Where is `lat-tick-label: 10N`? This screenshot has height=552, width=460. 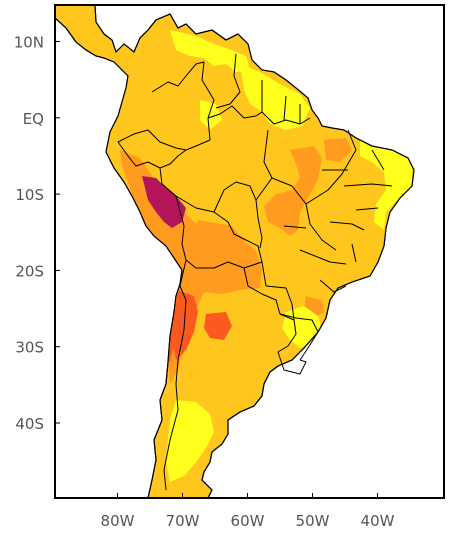 lat-tick-label: 10N is located at coordinates (29, 43).